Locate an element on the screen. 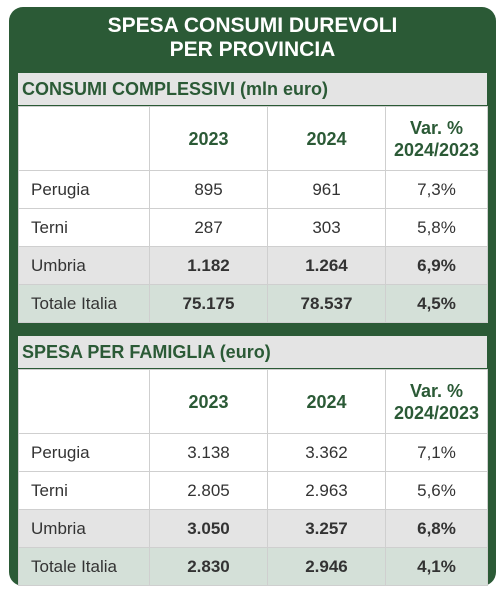  table-row: Perugia 895 961 7,3% is located at coordinates (253, 189).